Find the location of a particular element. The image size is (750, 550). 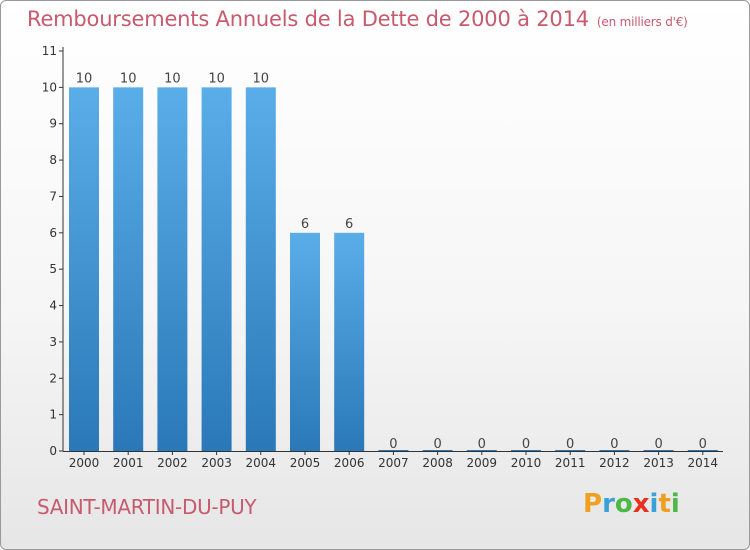

data-label-2003: 10 is located at coordinates (216, 78).